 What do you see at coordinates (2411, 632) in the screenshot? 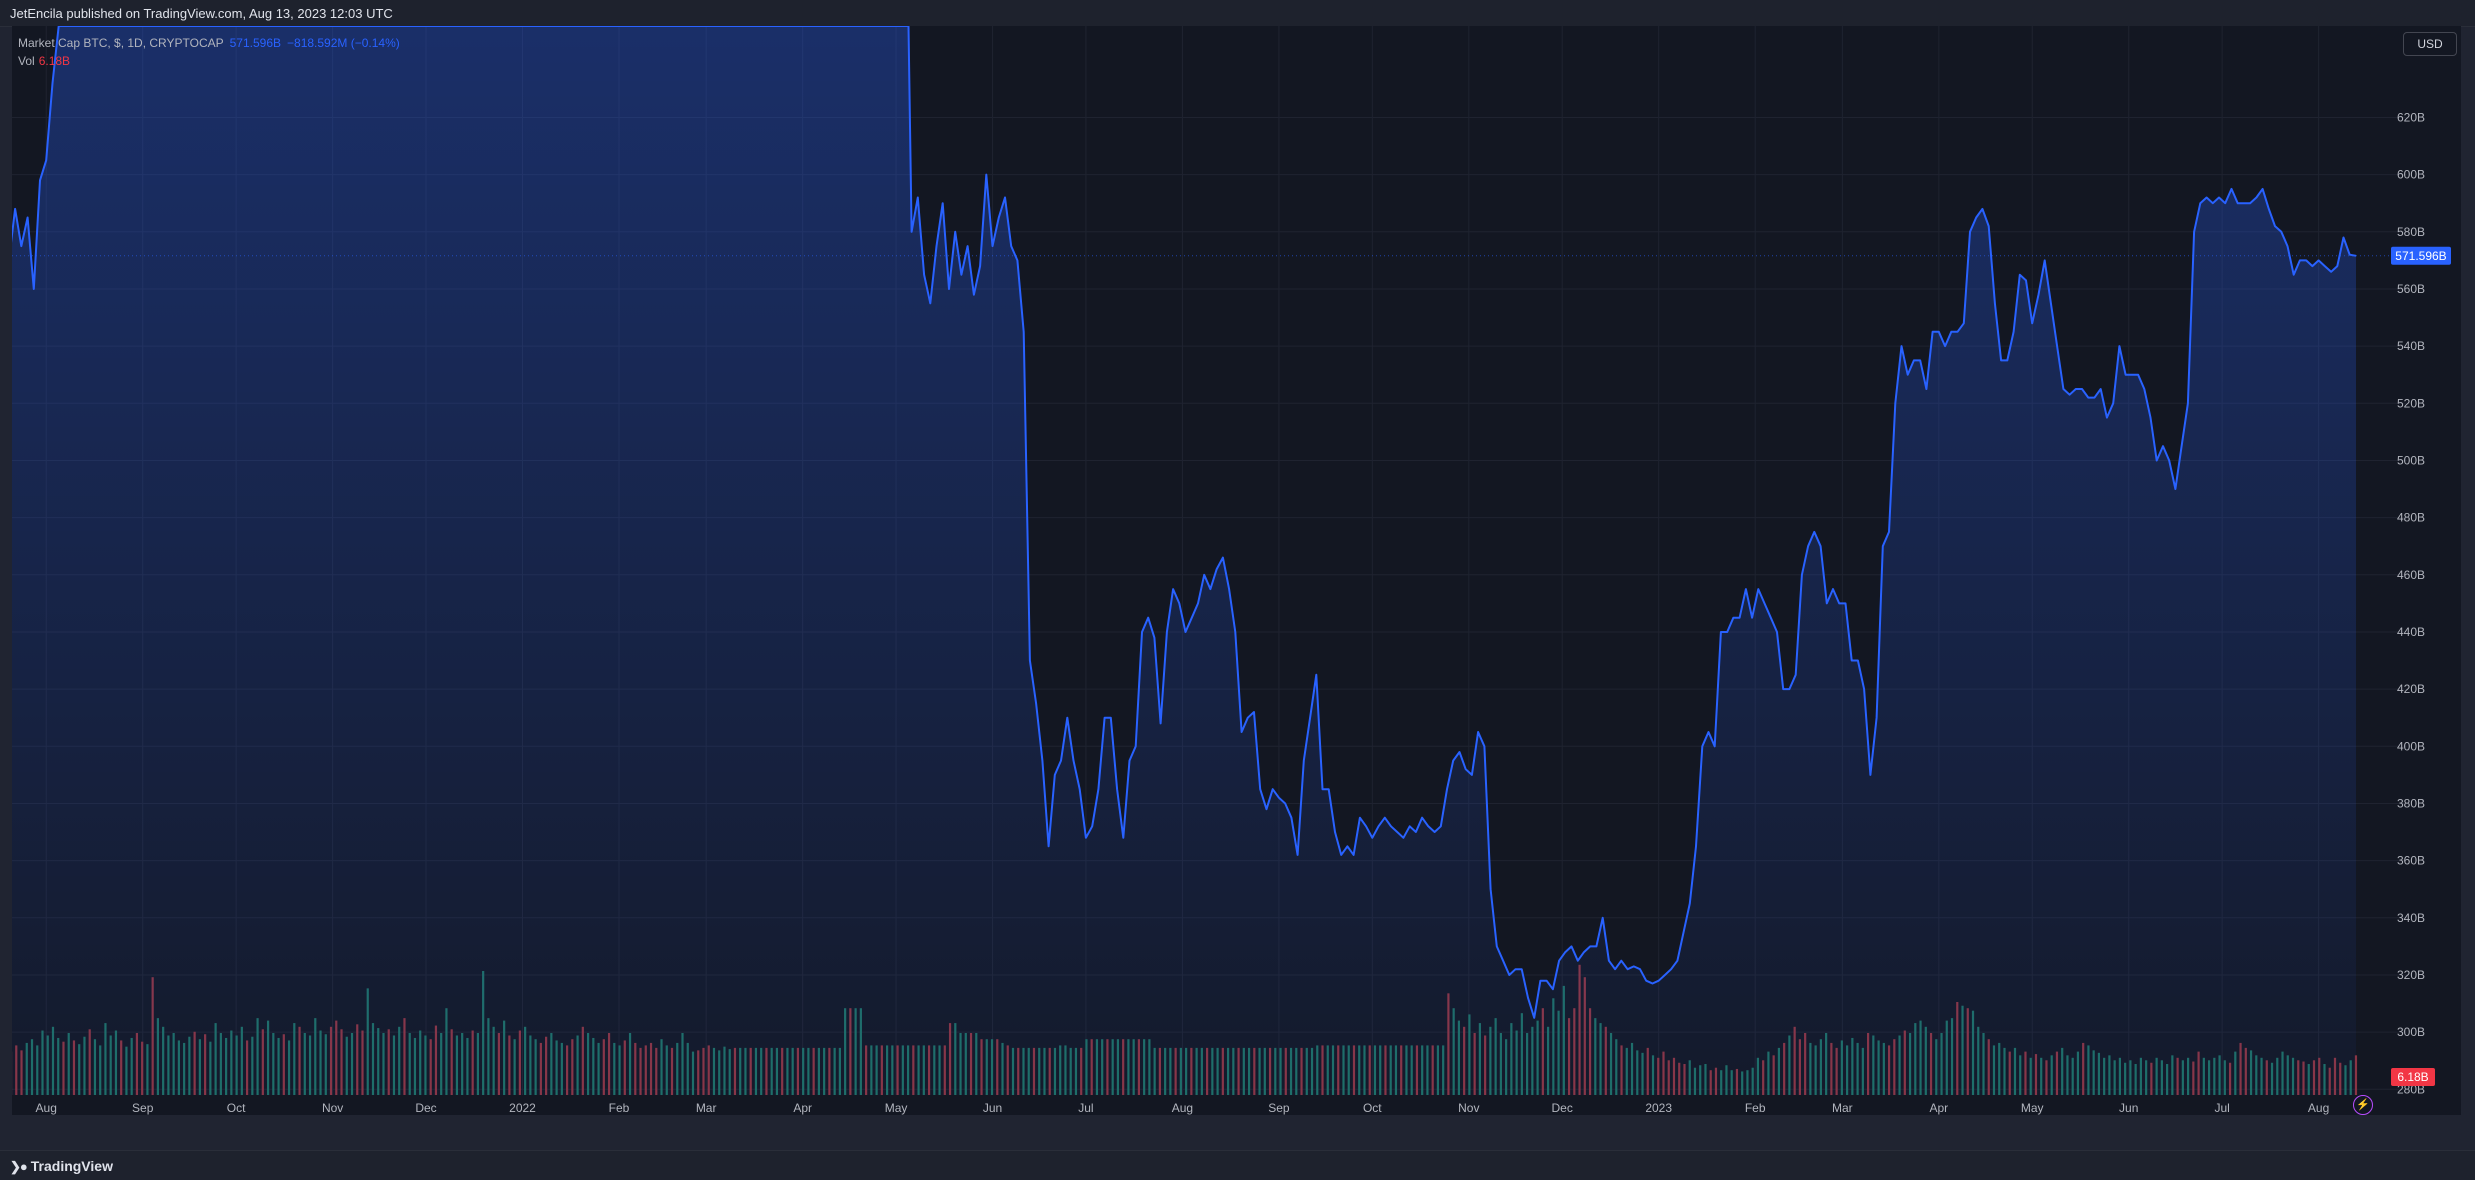
I see `y-tick-label: 440B` at bounding box center [2411, 632].